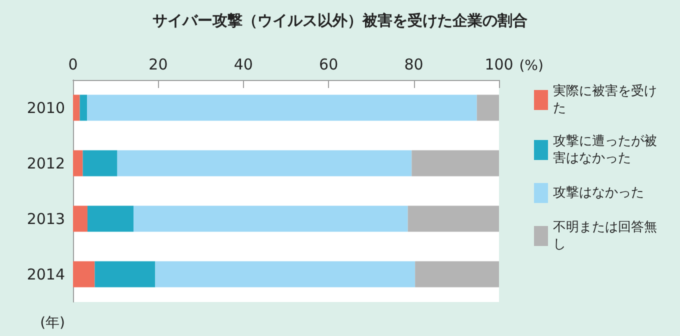  What do you see at coordinates (340, 21) in the screenshot?
I see `chart-title: サイバー攻撃（ウイルス以外）被害を受けた企業の割合` at bounding box center [340, 21].